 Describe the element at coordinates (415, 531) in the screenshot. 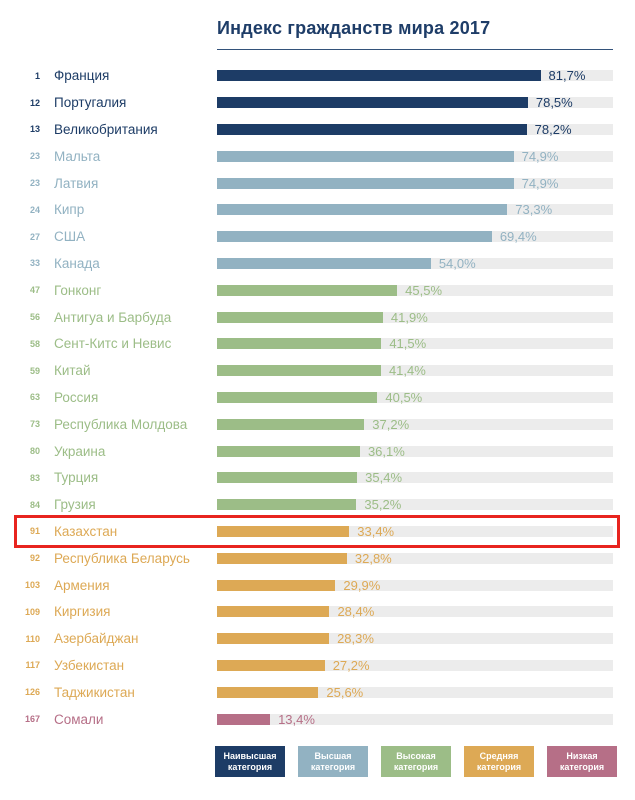

I see `bar-track: 33,4%` at that location.